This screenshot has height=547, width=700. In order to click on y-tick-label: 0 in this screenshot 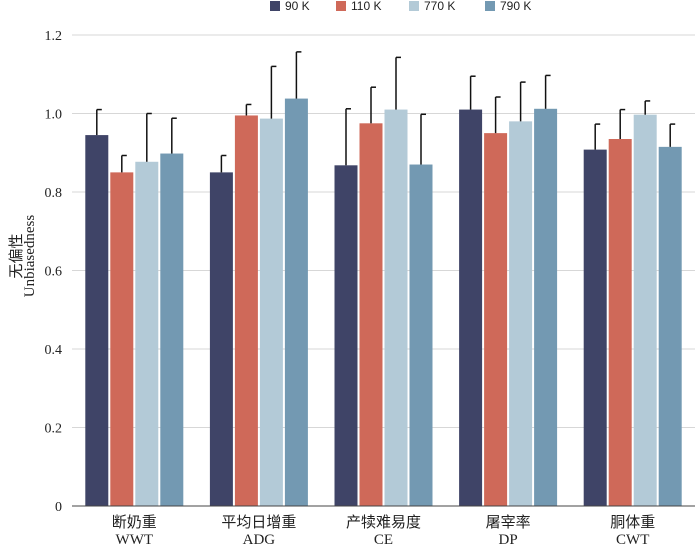, I will do `click(58, 507)`.